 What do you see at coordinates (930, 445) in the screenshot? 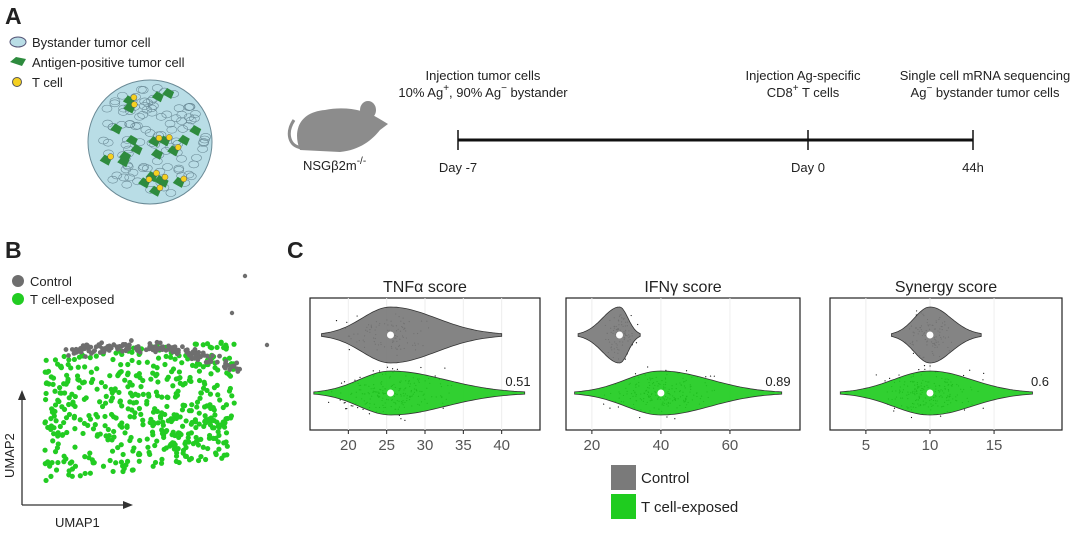
I see `x-tick-label: 10` at bounding box center [930, 445].